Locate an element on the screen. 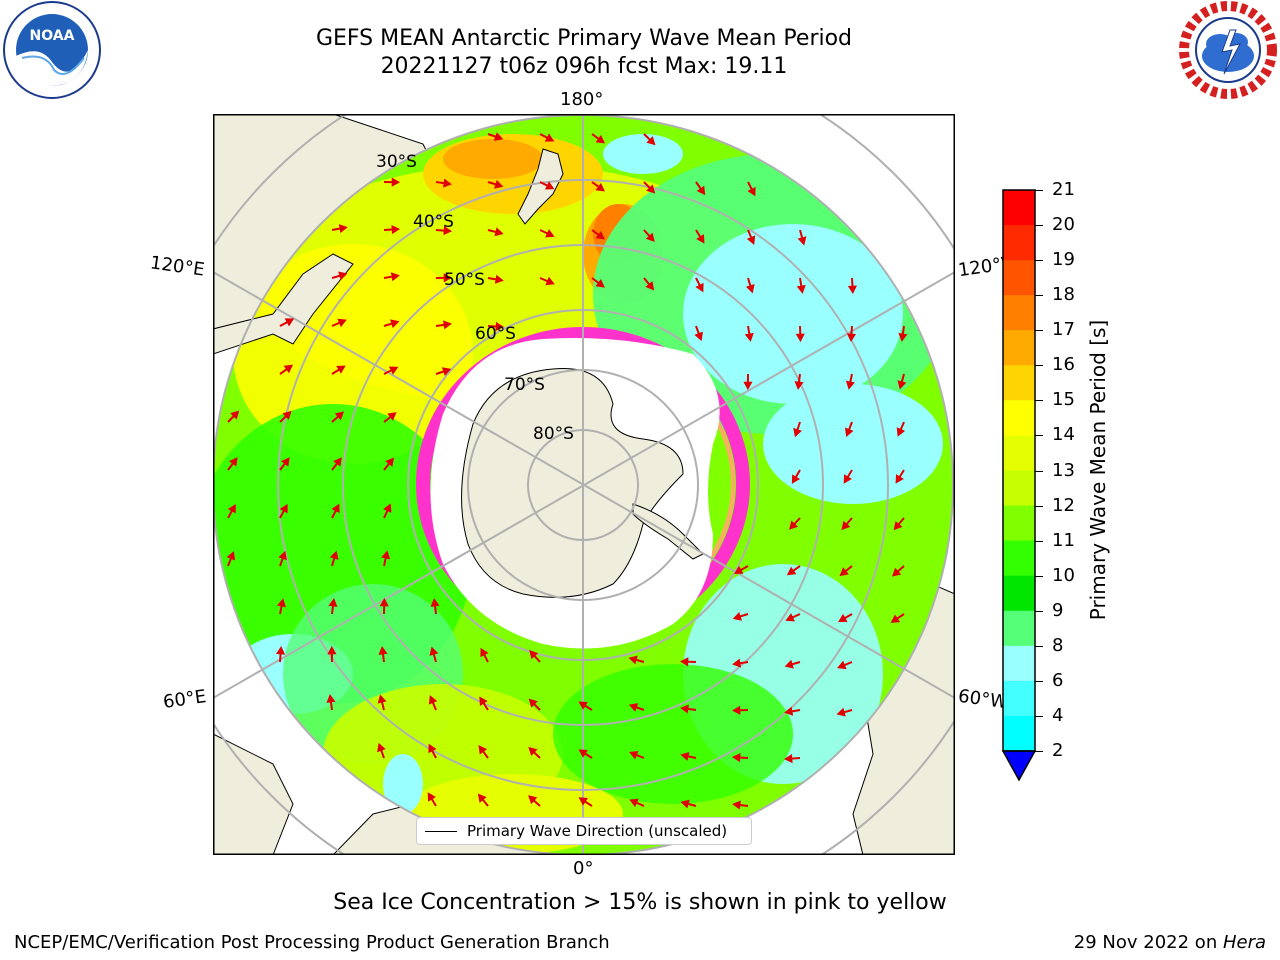  colorbar-tick-label: 16 is located at coordinates (1063, 365).